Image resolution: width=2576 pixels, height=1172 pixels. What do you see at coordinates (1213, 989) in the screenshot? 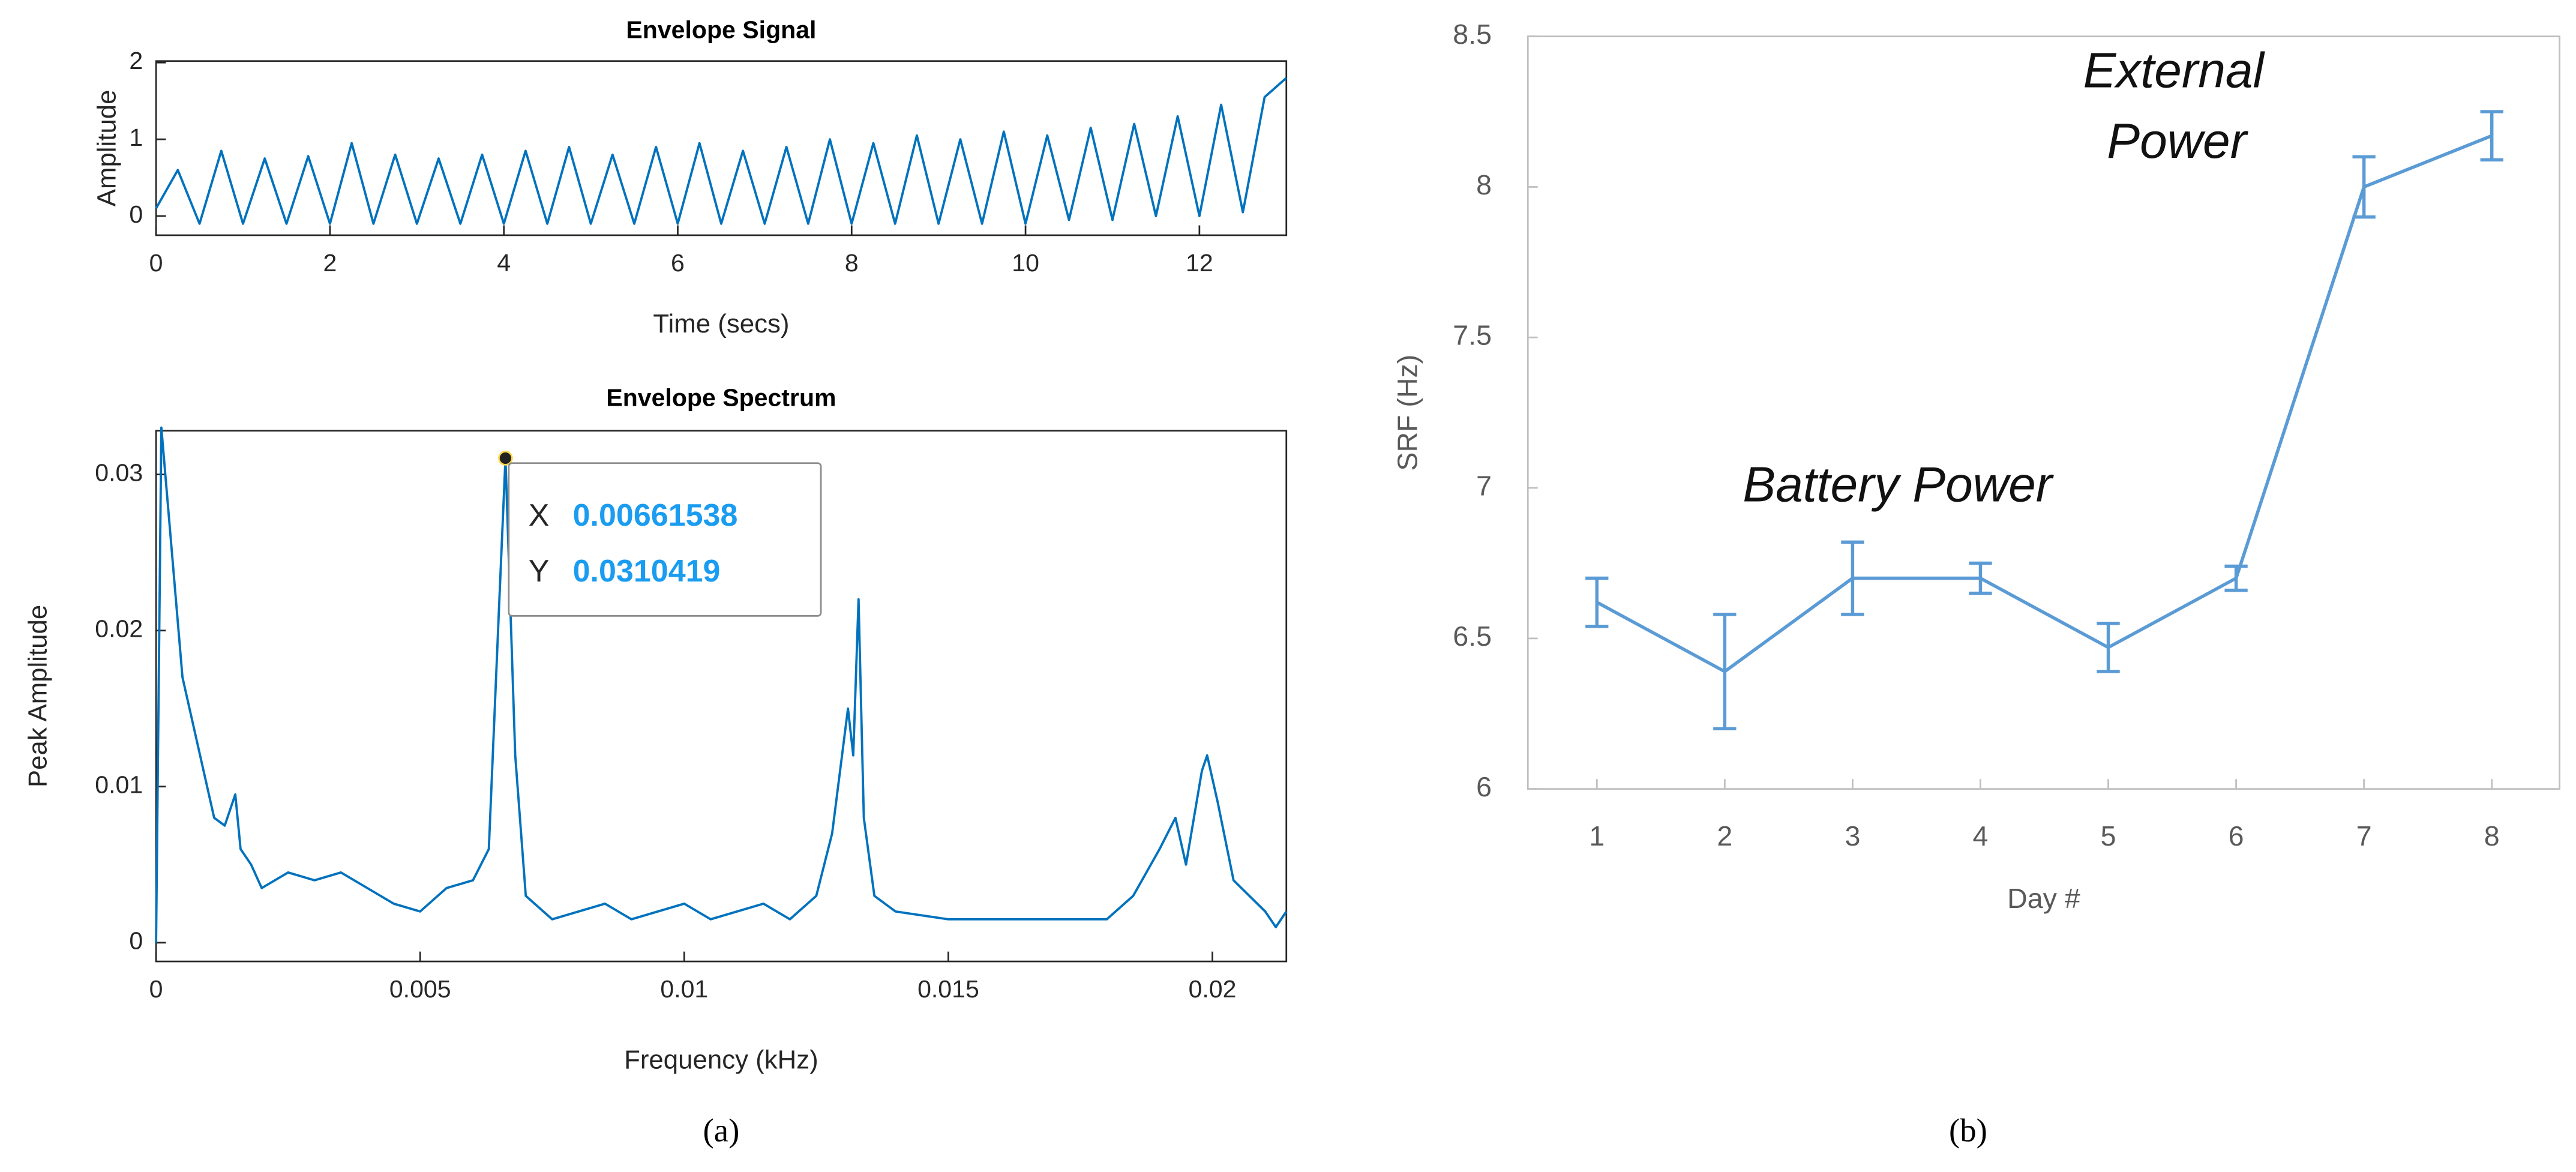
I see `x-tick-label: 0.02` at bounding box center [1213, 989].